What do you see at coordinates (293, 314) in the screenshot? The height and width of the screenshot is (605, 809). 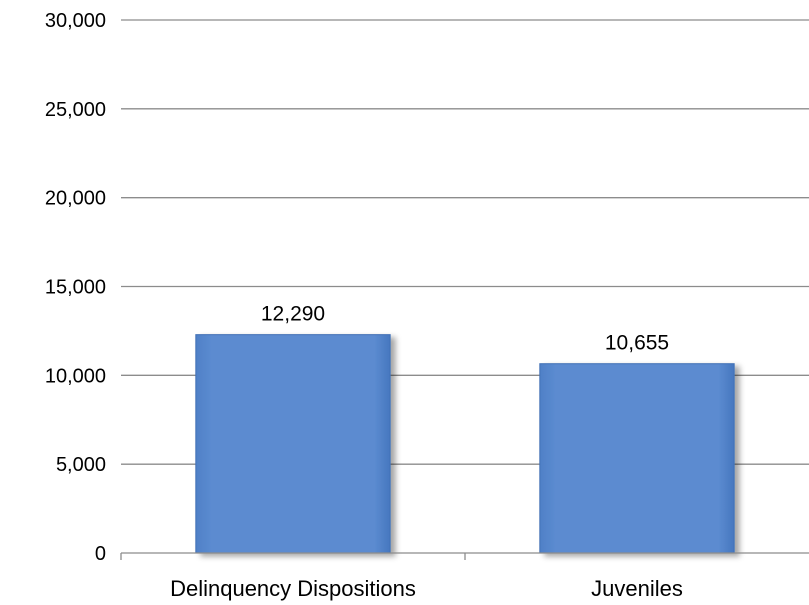 I see `data-label: 12,290` at bounding box center [293, 314].